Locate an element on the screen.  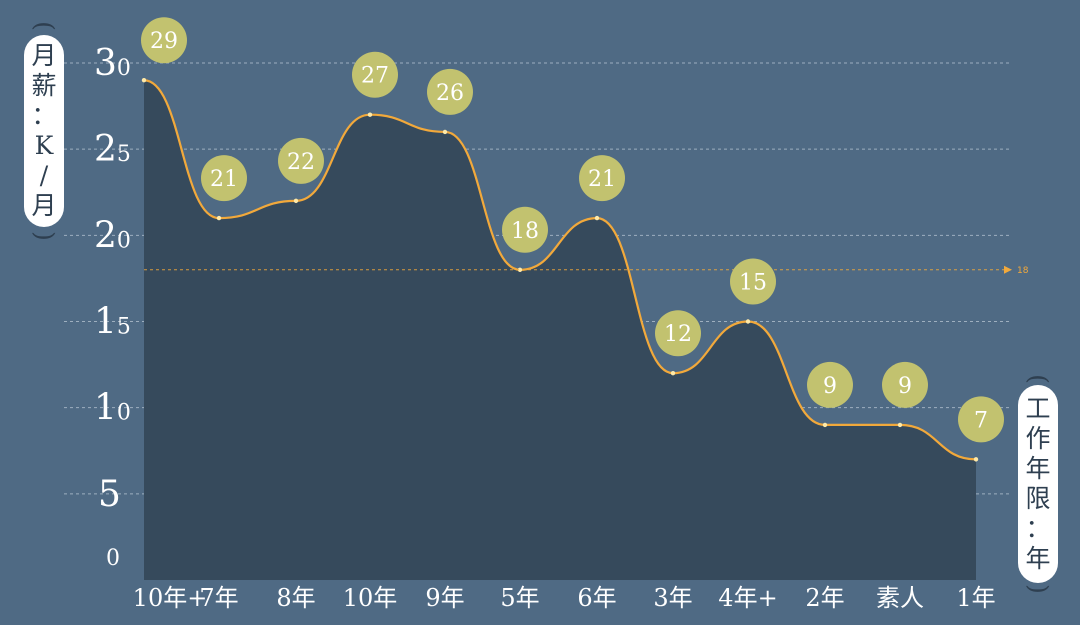
x-tick-label: 3年 is located at coordinates (672, 598).